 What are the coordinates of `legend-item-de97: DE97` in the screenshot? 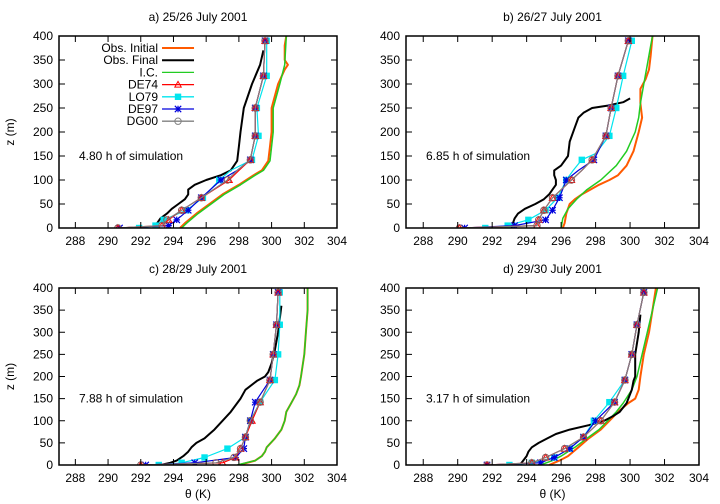 It's located at (161, 109).